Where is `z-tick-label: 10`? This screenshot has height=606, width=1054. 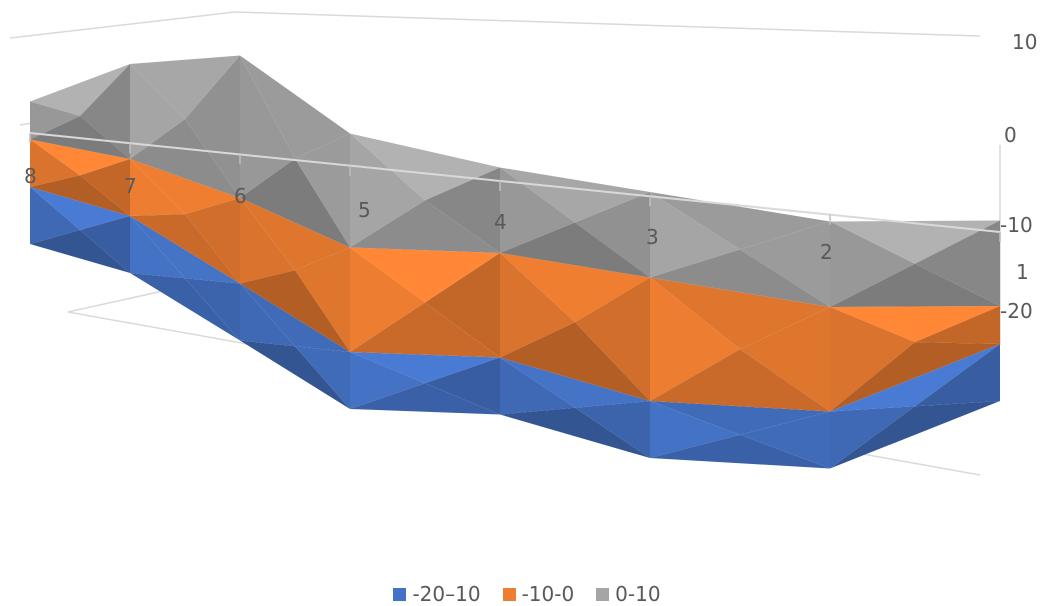 z-tick-label: 10 is located at coordinates (1024, 42).